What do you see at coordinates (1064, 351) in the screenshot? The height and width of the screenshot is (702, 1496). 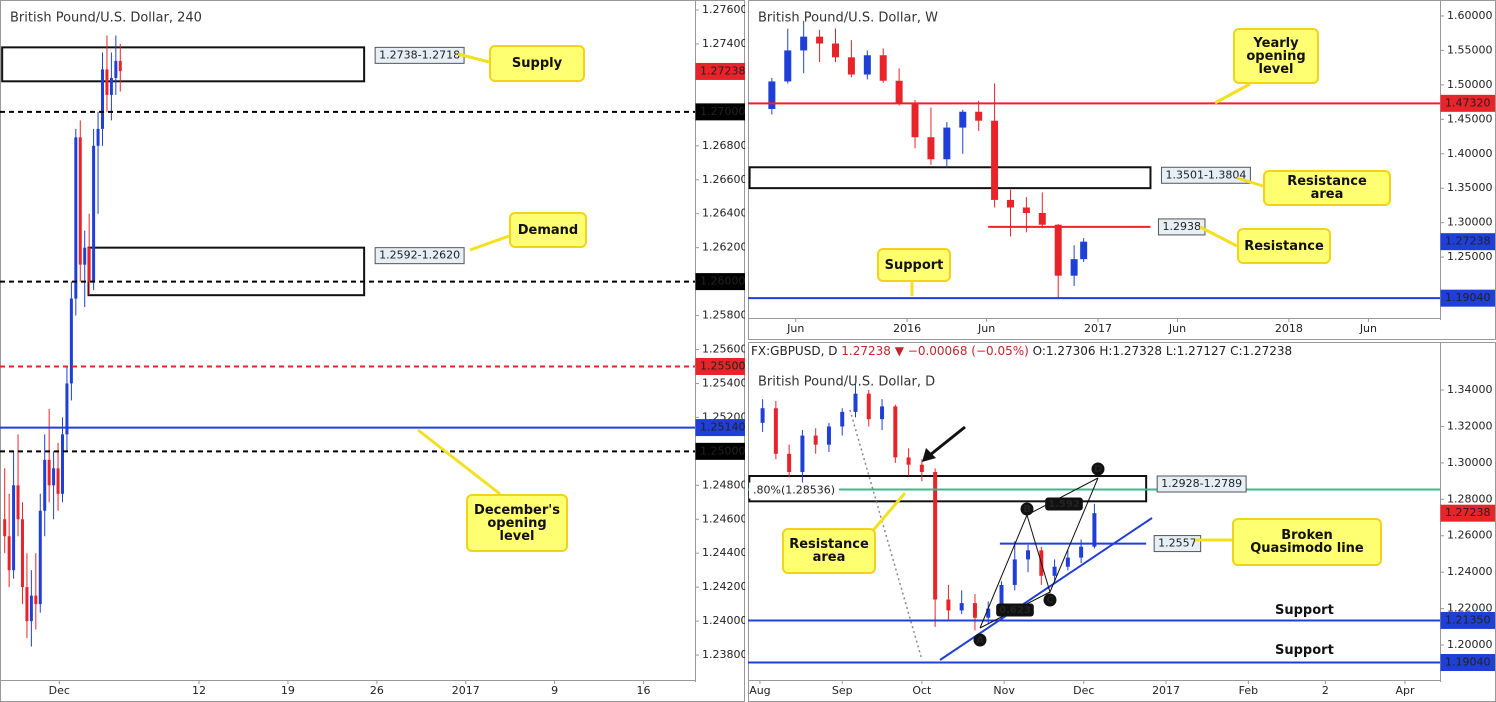 I see `ohlc-open: O:1.27306` at bounding box center [1064, 351].